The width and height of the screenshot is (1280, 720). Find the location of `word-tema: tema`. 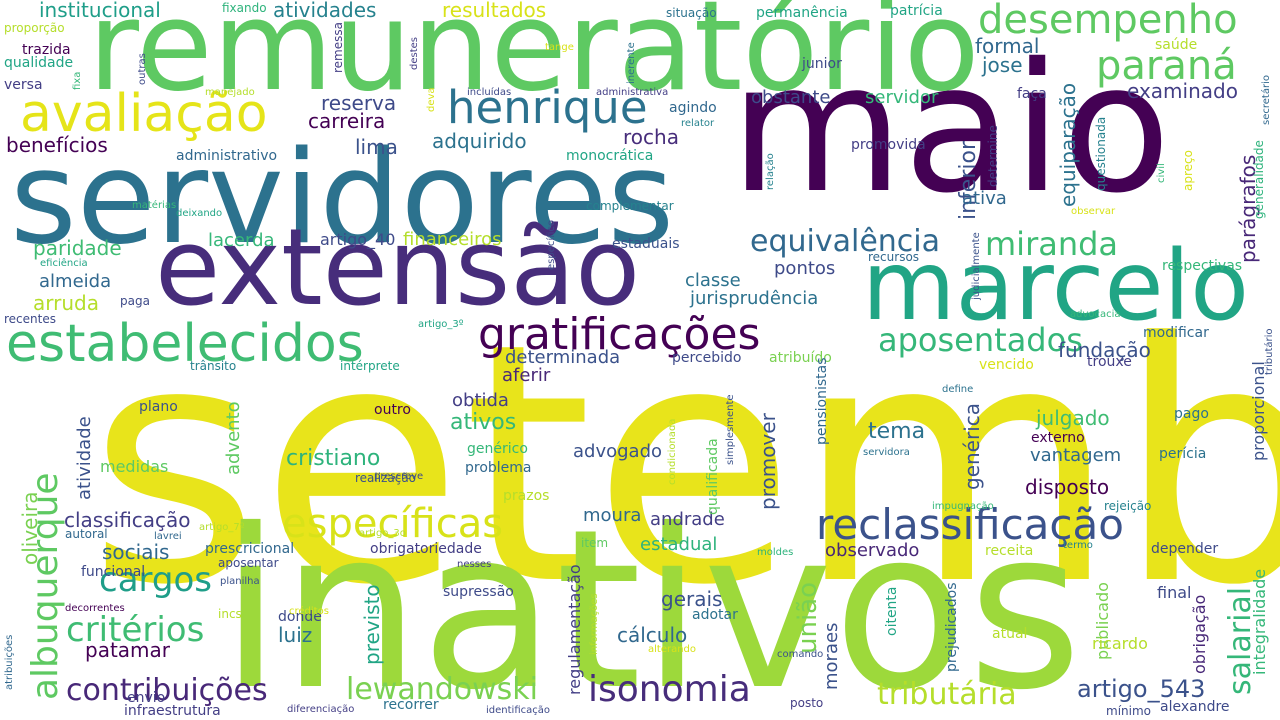

word-tema: tema is located at coordinates (897, 431).